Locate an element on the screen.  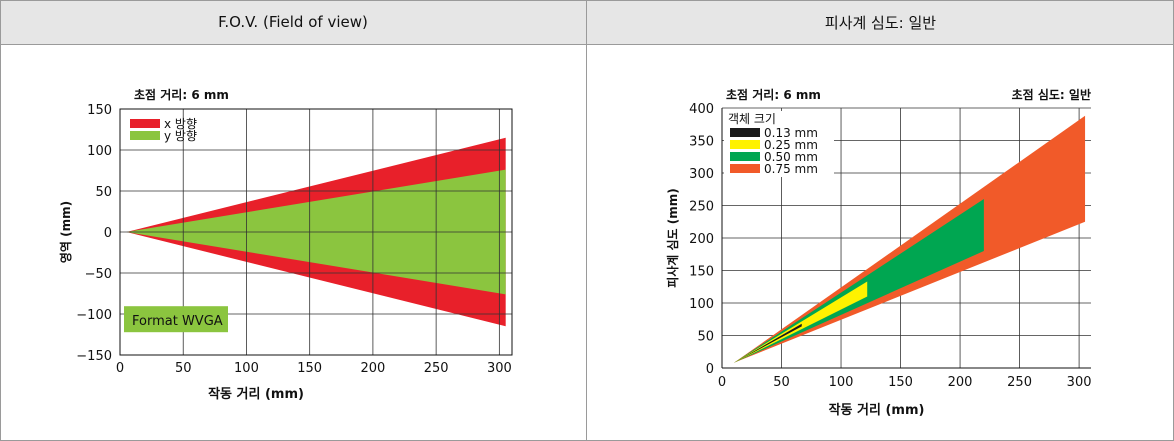
fov-annotation: Format WVGA is located at coordinates (177, 321).